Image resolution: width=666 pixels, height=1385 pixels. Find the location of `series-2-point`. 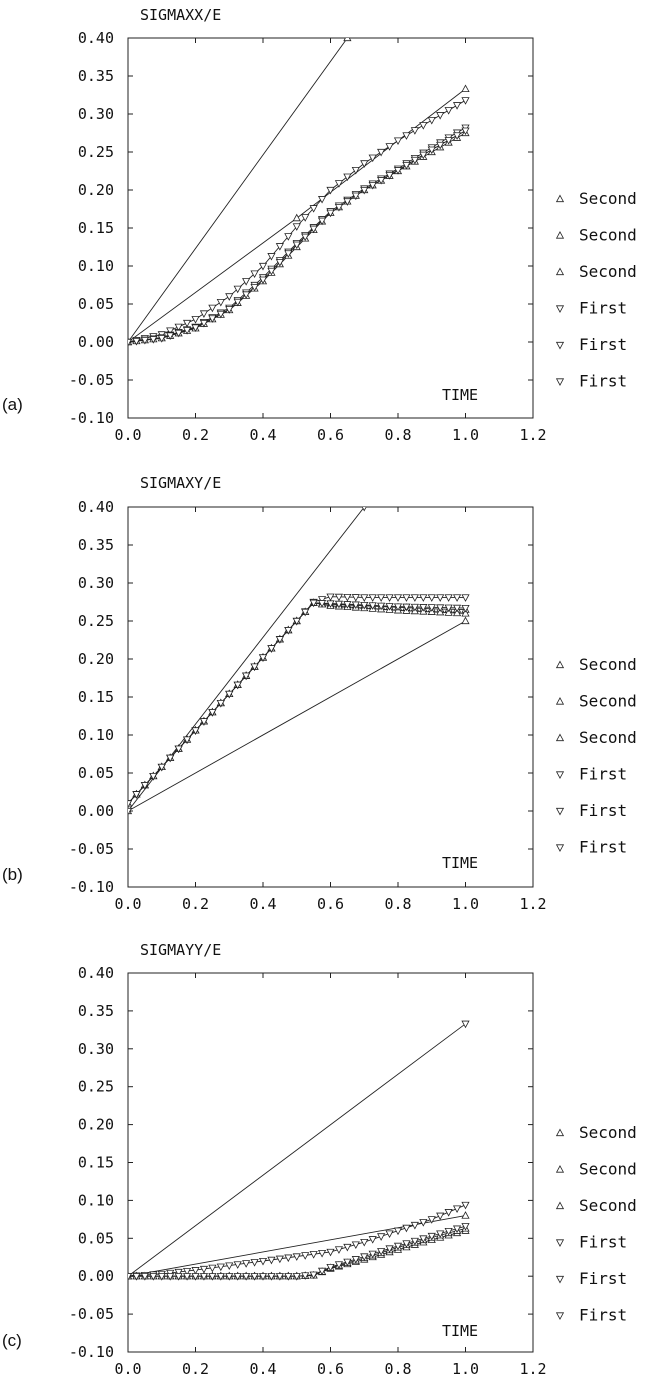

series-2-point is located at coordinates (296, 217).